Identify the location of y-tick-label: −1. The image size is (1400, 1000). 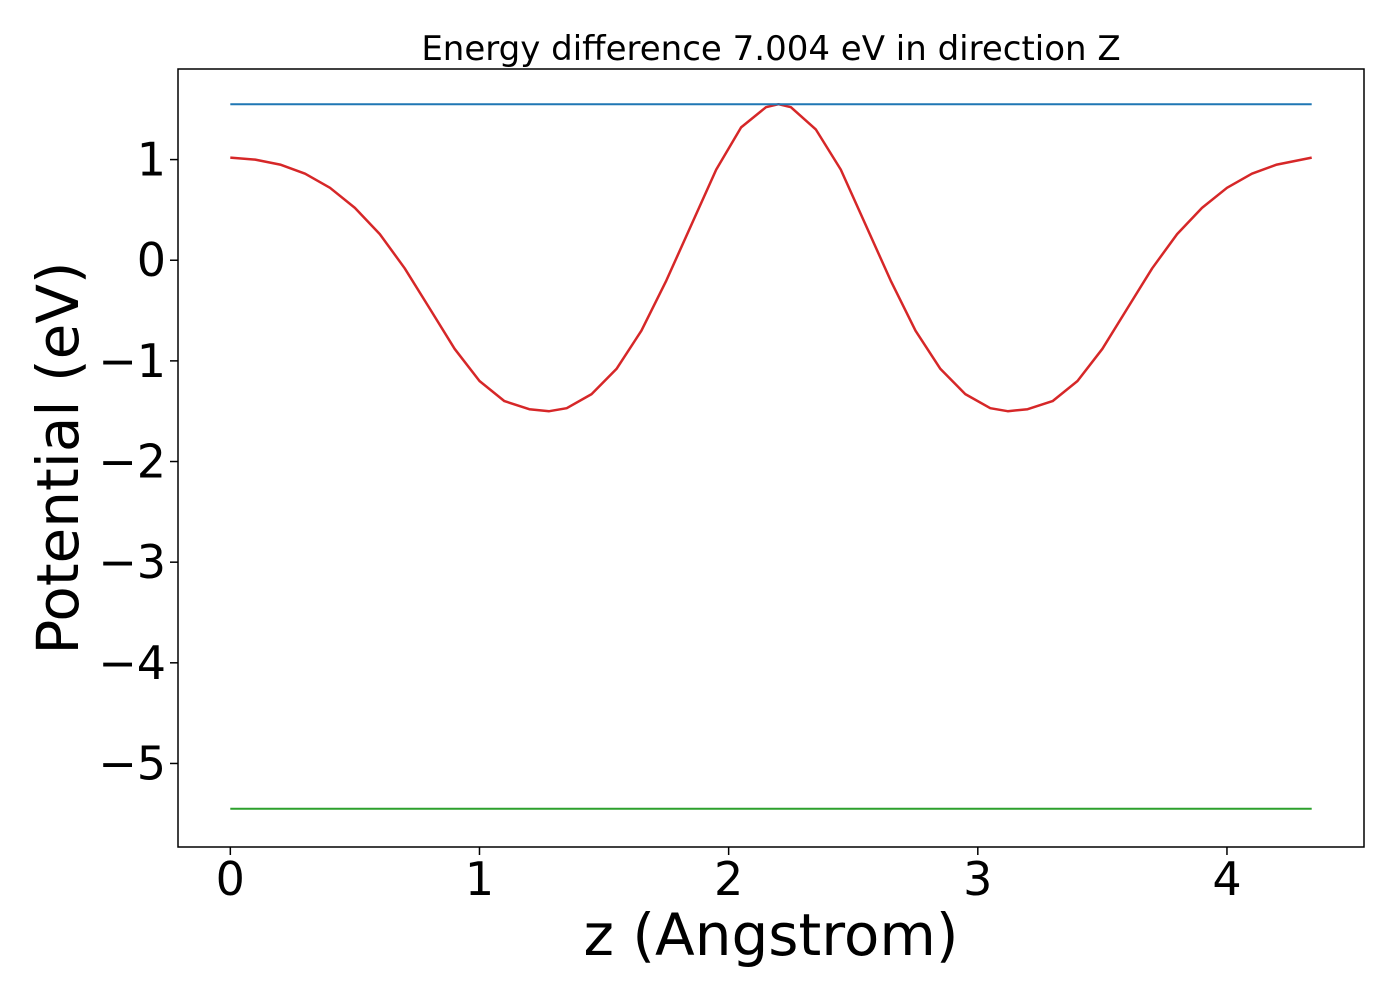
(132, 361).